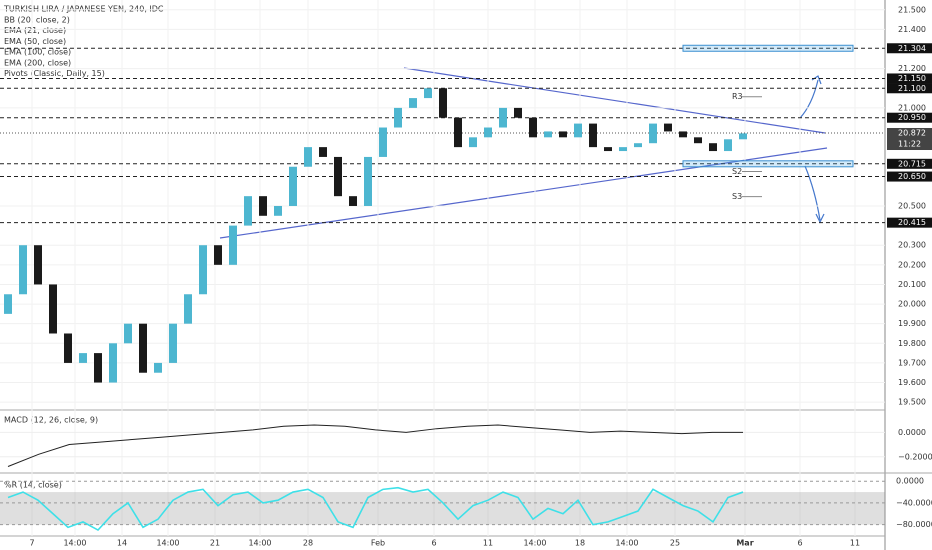 This screenshot has width=932, height=550. I want to click on indicator-label: Pivots (Classic, Daily, 15), so click(54, 73).